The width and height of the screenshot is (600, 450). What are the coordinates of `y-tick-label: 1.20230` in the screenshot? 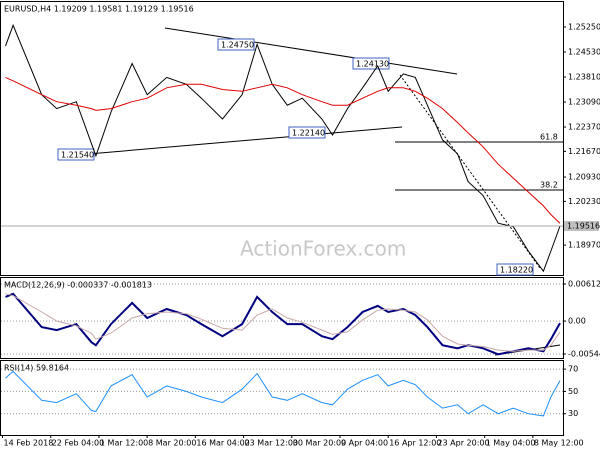 It's located at (584, 201).